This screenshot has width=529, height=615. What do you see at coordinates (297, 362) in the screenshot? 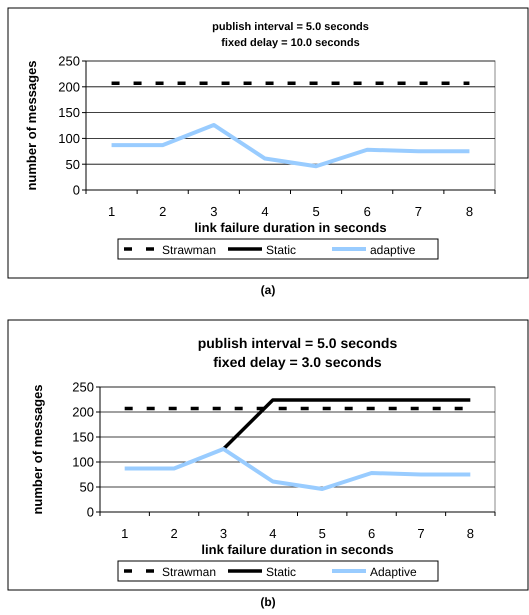
I see `chart-subtitle: fixed delay = 3.0 seconds` at bounding box center [297, 362].